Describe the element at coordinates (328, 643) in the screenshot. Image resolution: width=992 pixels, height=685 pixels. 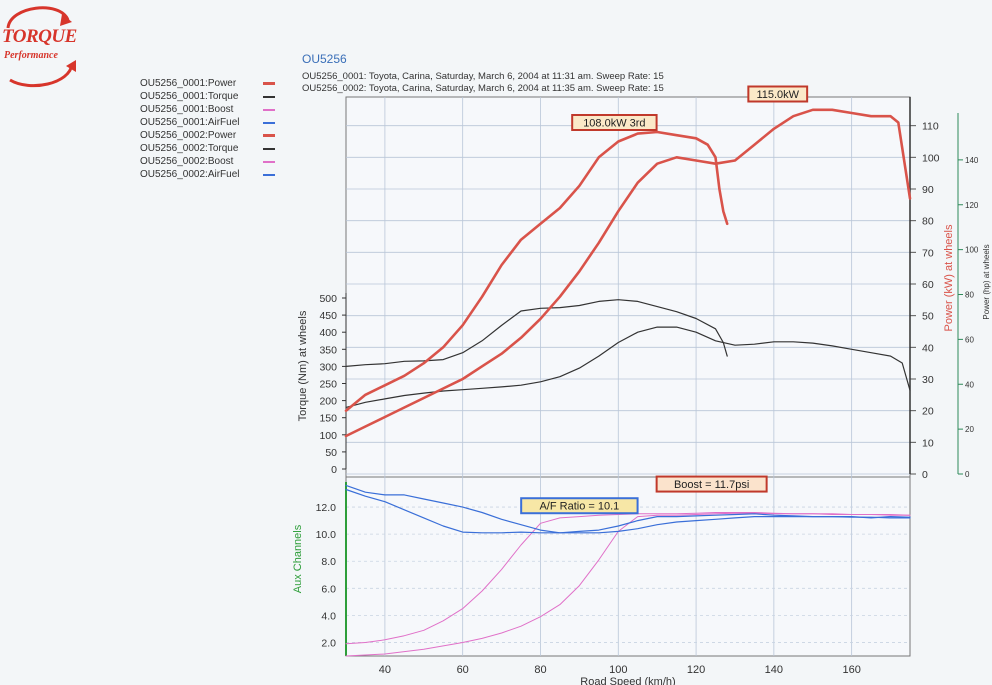
I see `aux-tick-label: 2.0` at that location.